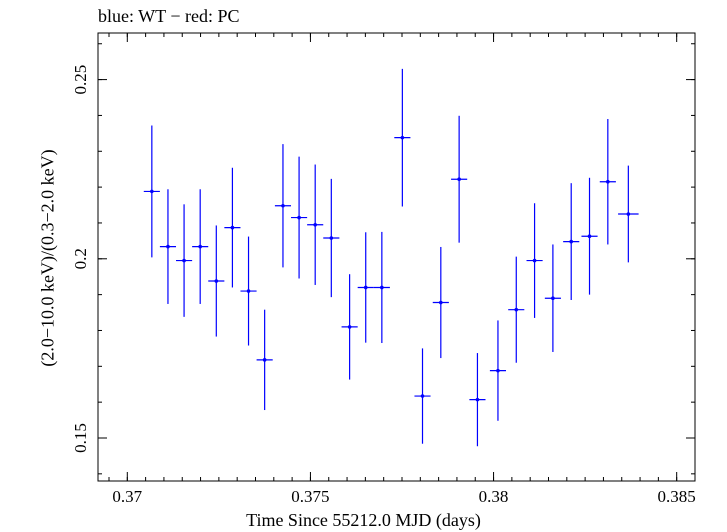 This screenshot has height=532, width=727. What do you see at coordinates (363, 520) in the screenshot?
I see `x-axis-label: Time Since 55212.0 MJD (days)` at bounding box center [363, 520].